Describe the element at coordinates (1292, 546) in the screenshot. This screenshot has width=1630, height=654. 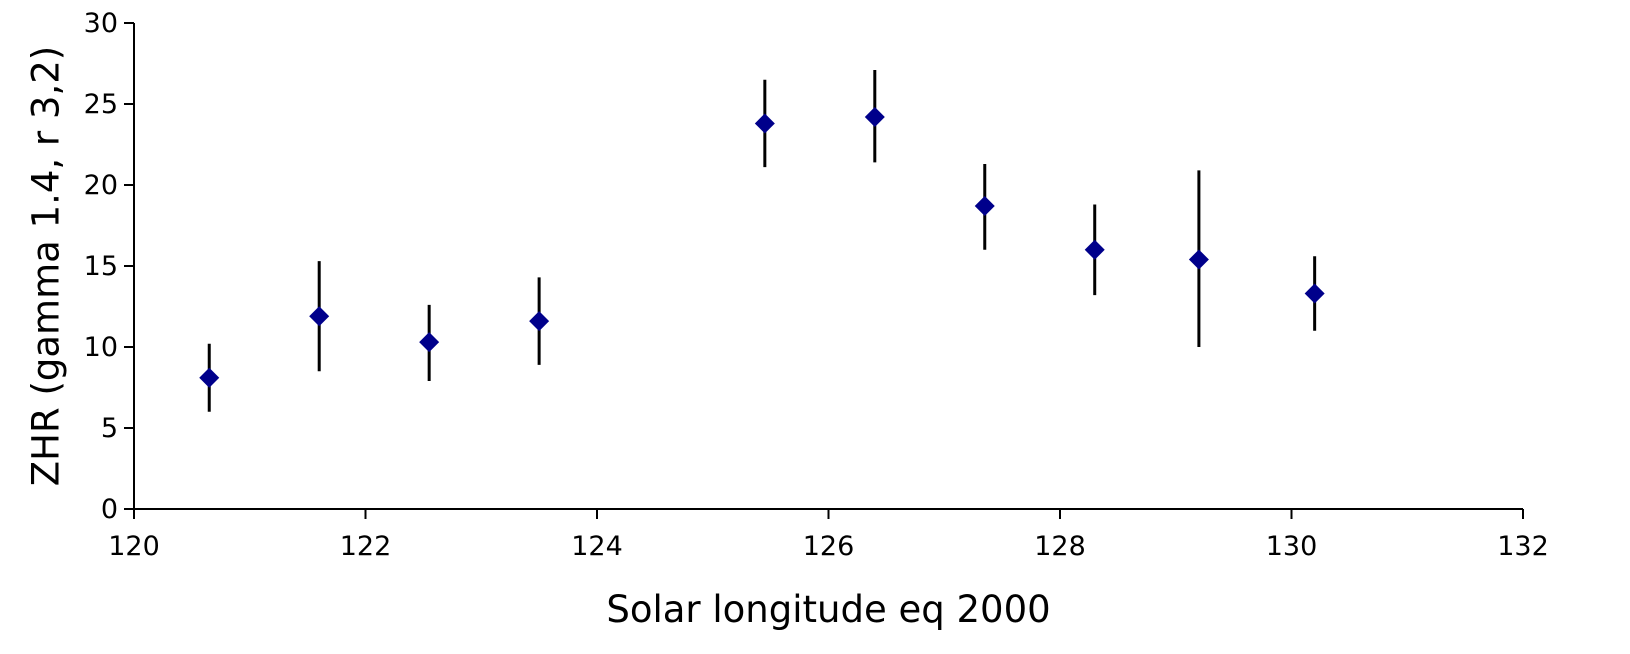
I see `x-tick-label: 130` at that location.